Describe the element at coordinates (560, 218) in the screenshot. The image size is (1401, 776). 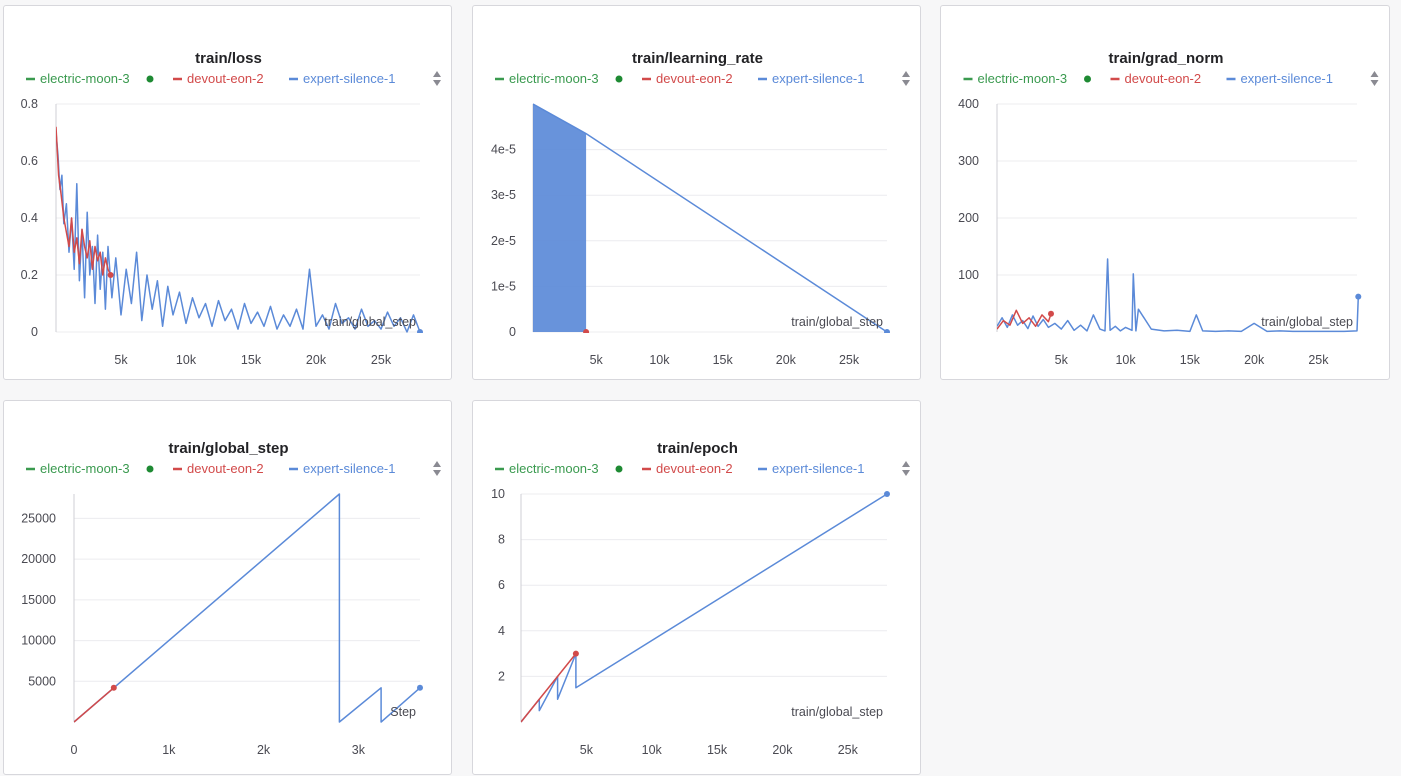
I see `lr-oscillation-band` at that location.